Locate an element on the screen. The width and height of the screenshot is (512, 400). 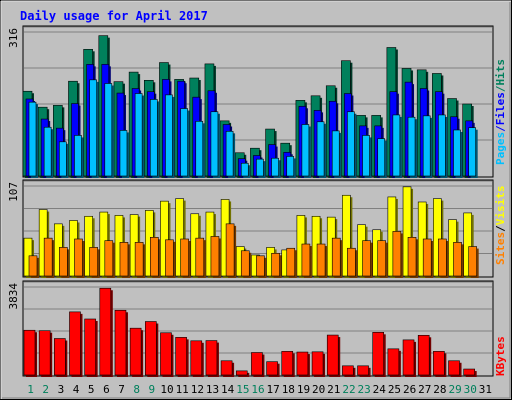
x-tick-label: 25 is located at coordinates (394, 389).